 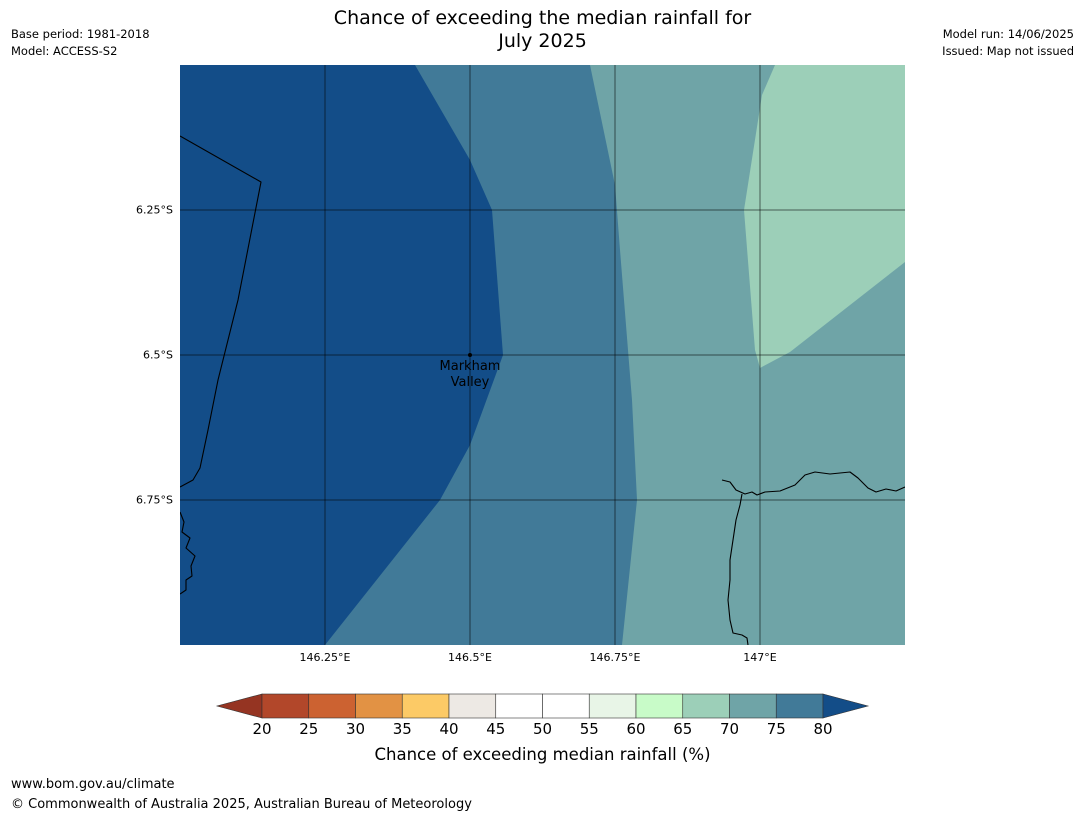 What do you see at coordinates (80, 34) in the screenshot?
I see `base-period-text: Base period: 1981-2018` at bounding box center [80, 34].